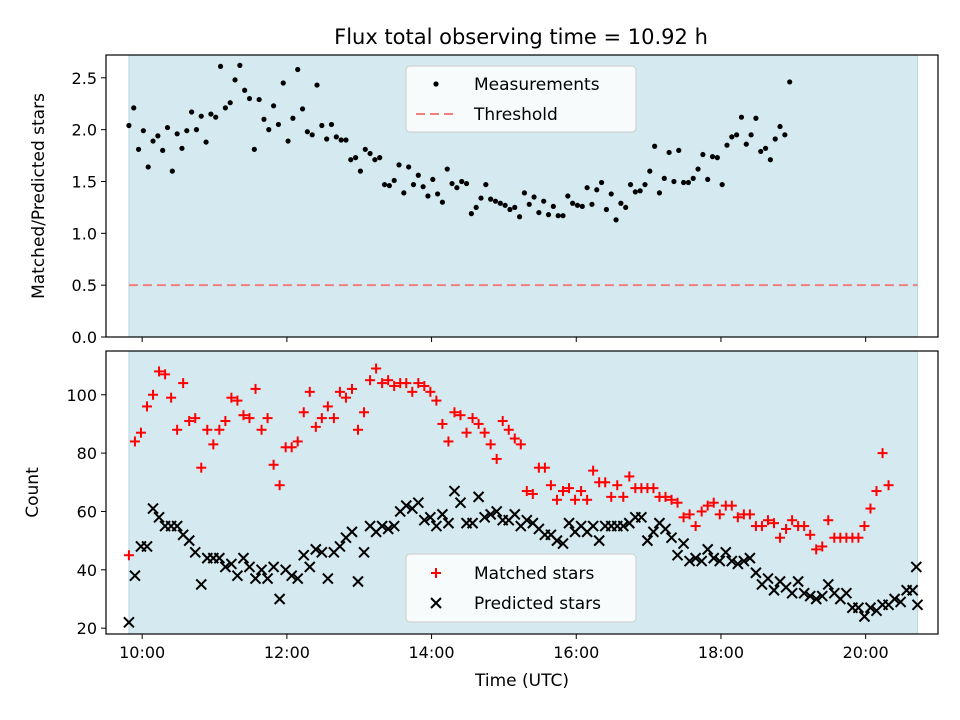 Image resolution: width=960 pixels, height=720 pixels. Describe the element at coordinates (534, 574) in the screenshot. I see `legend-matched-label: Matched stars` at that location.